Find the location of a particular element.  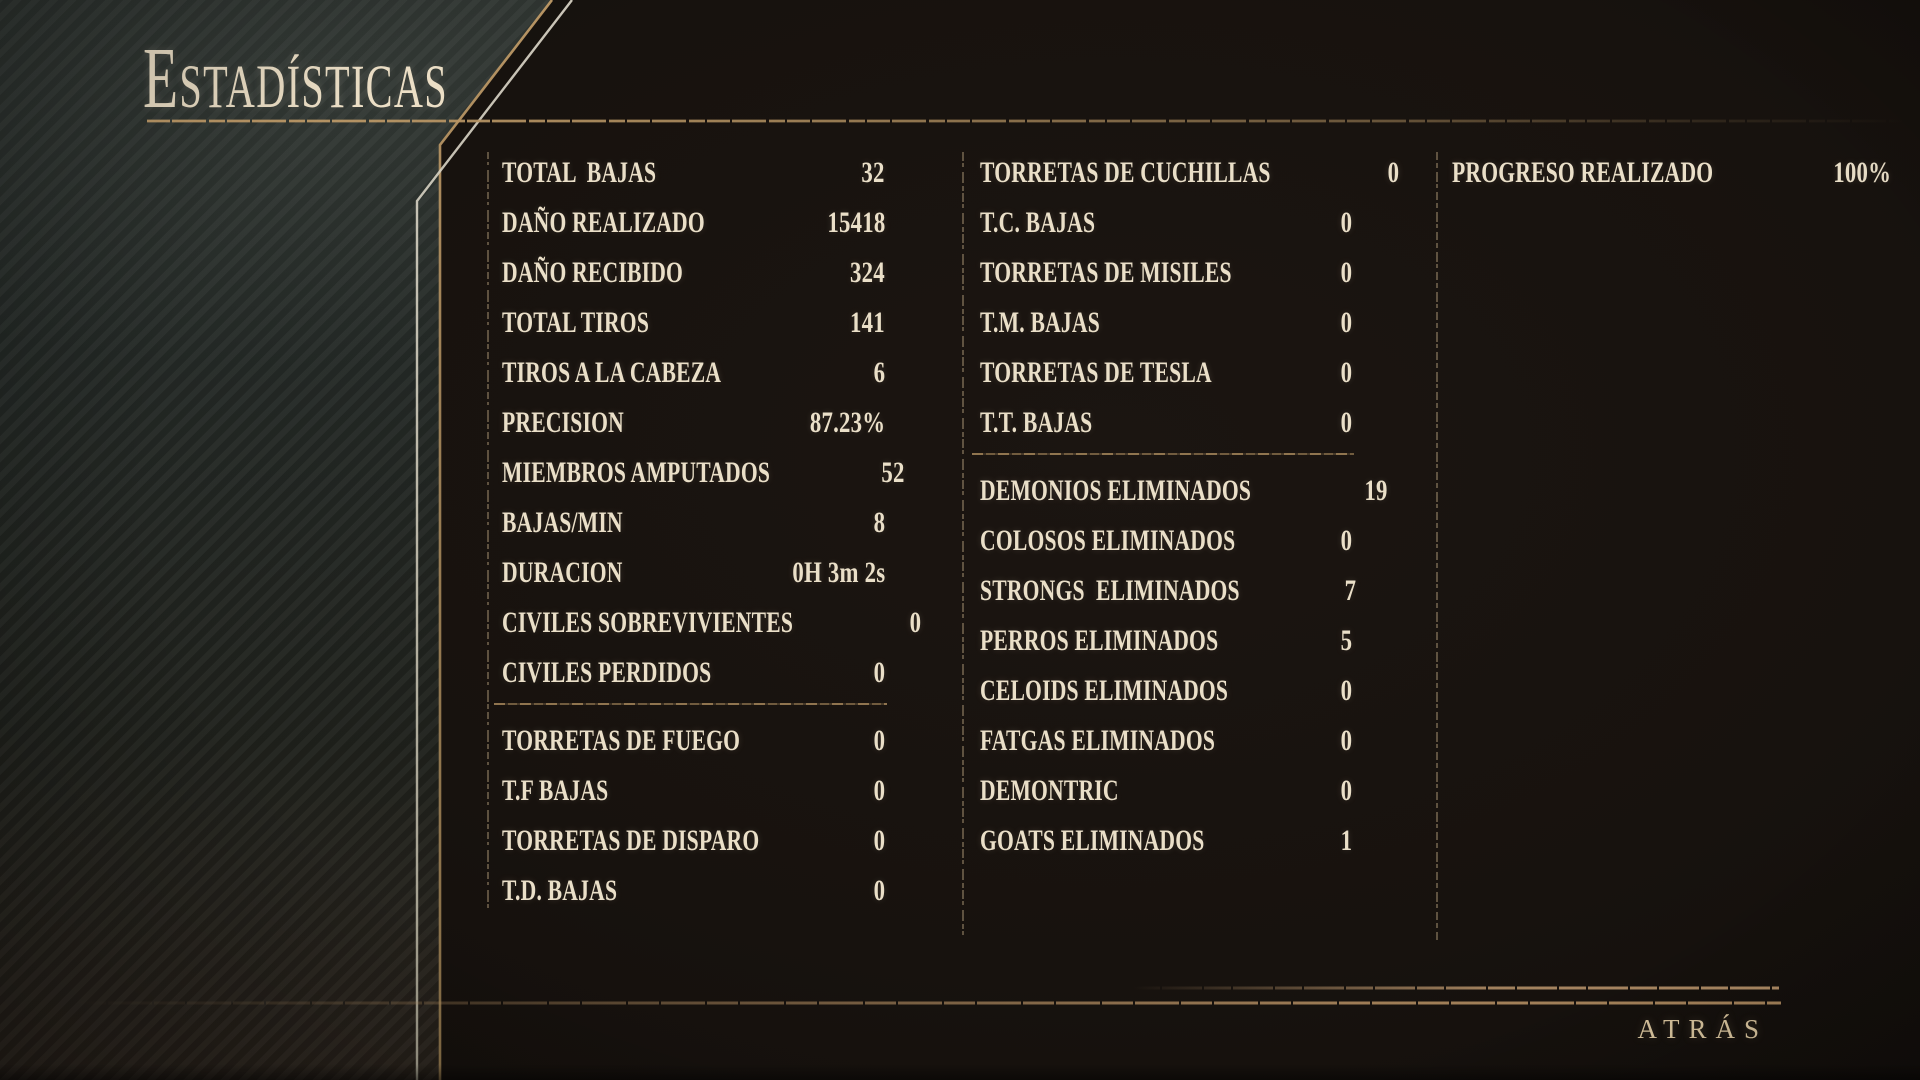

stat-row: DAÑO REALIZADO 15418 is located at coordinates (693, 223).